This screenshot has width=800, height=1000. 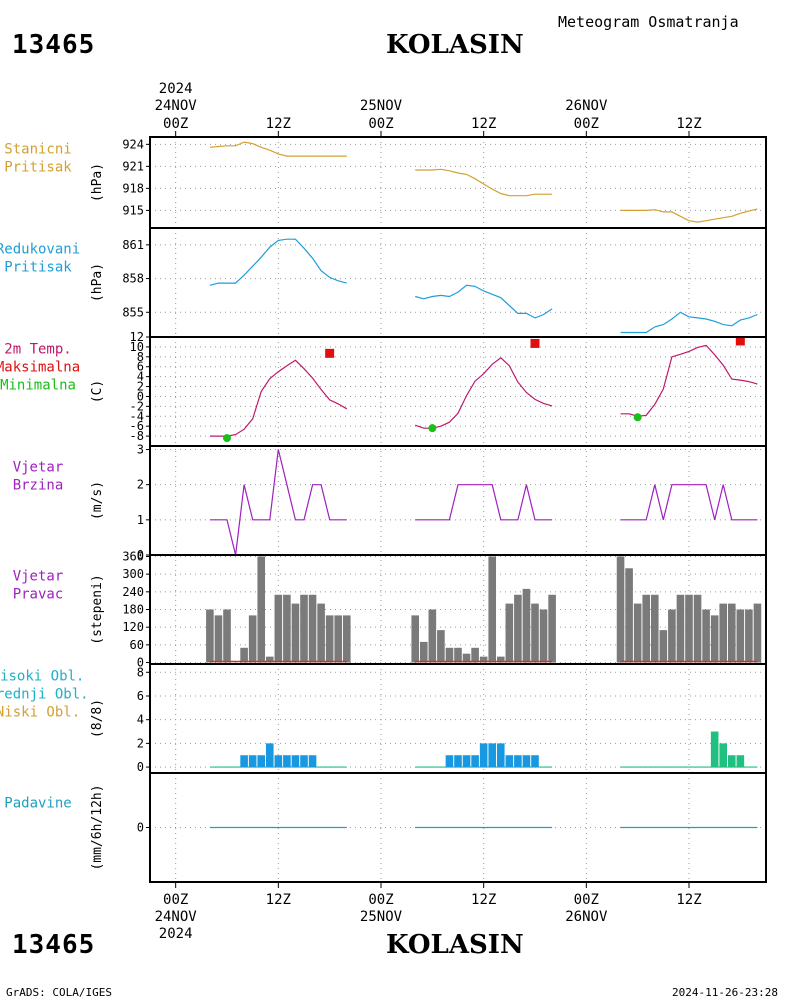 I want to click on y-tick-label: 918, so click(x=133, y=188).